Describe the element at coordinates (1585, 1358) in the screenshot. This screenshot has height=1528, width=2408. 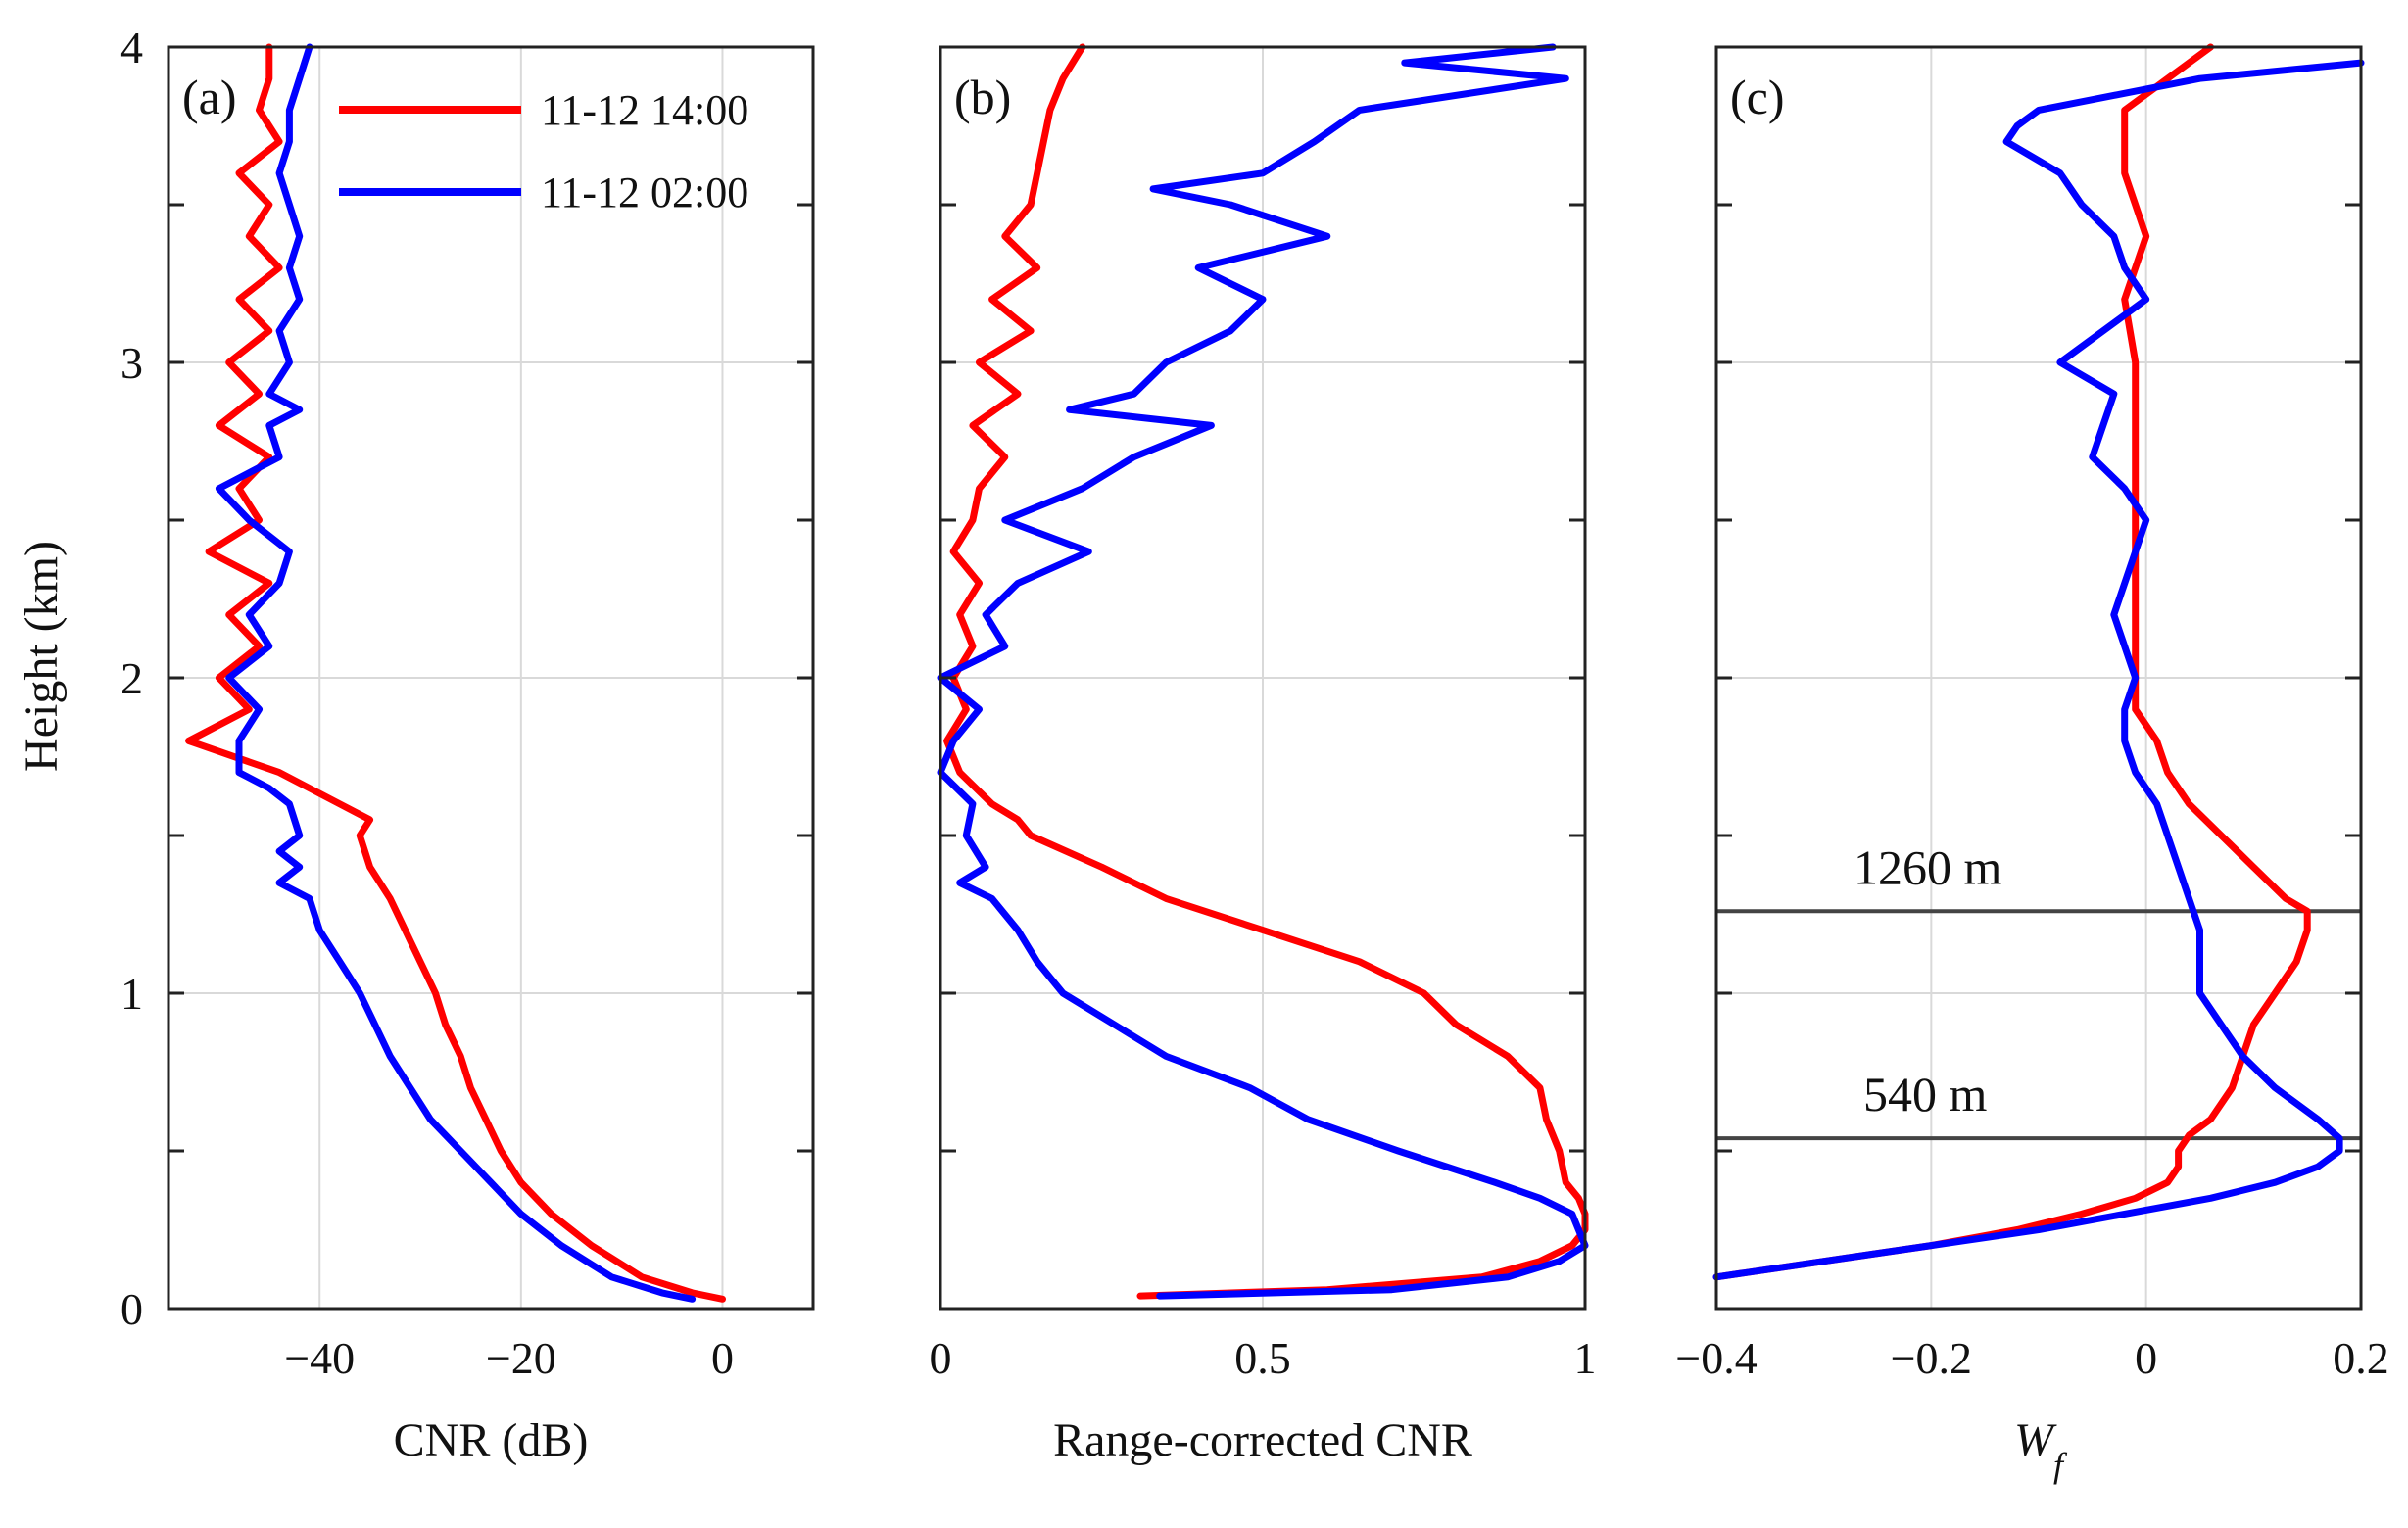
I see `x-tick-label: 1` at that location.